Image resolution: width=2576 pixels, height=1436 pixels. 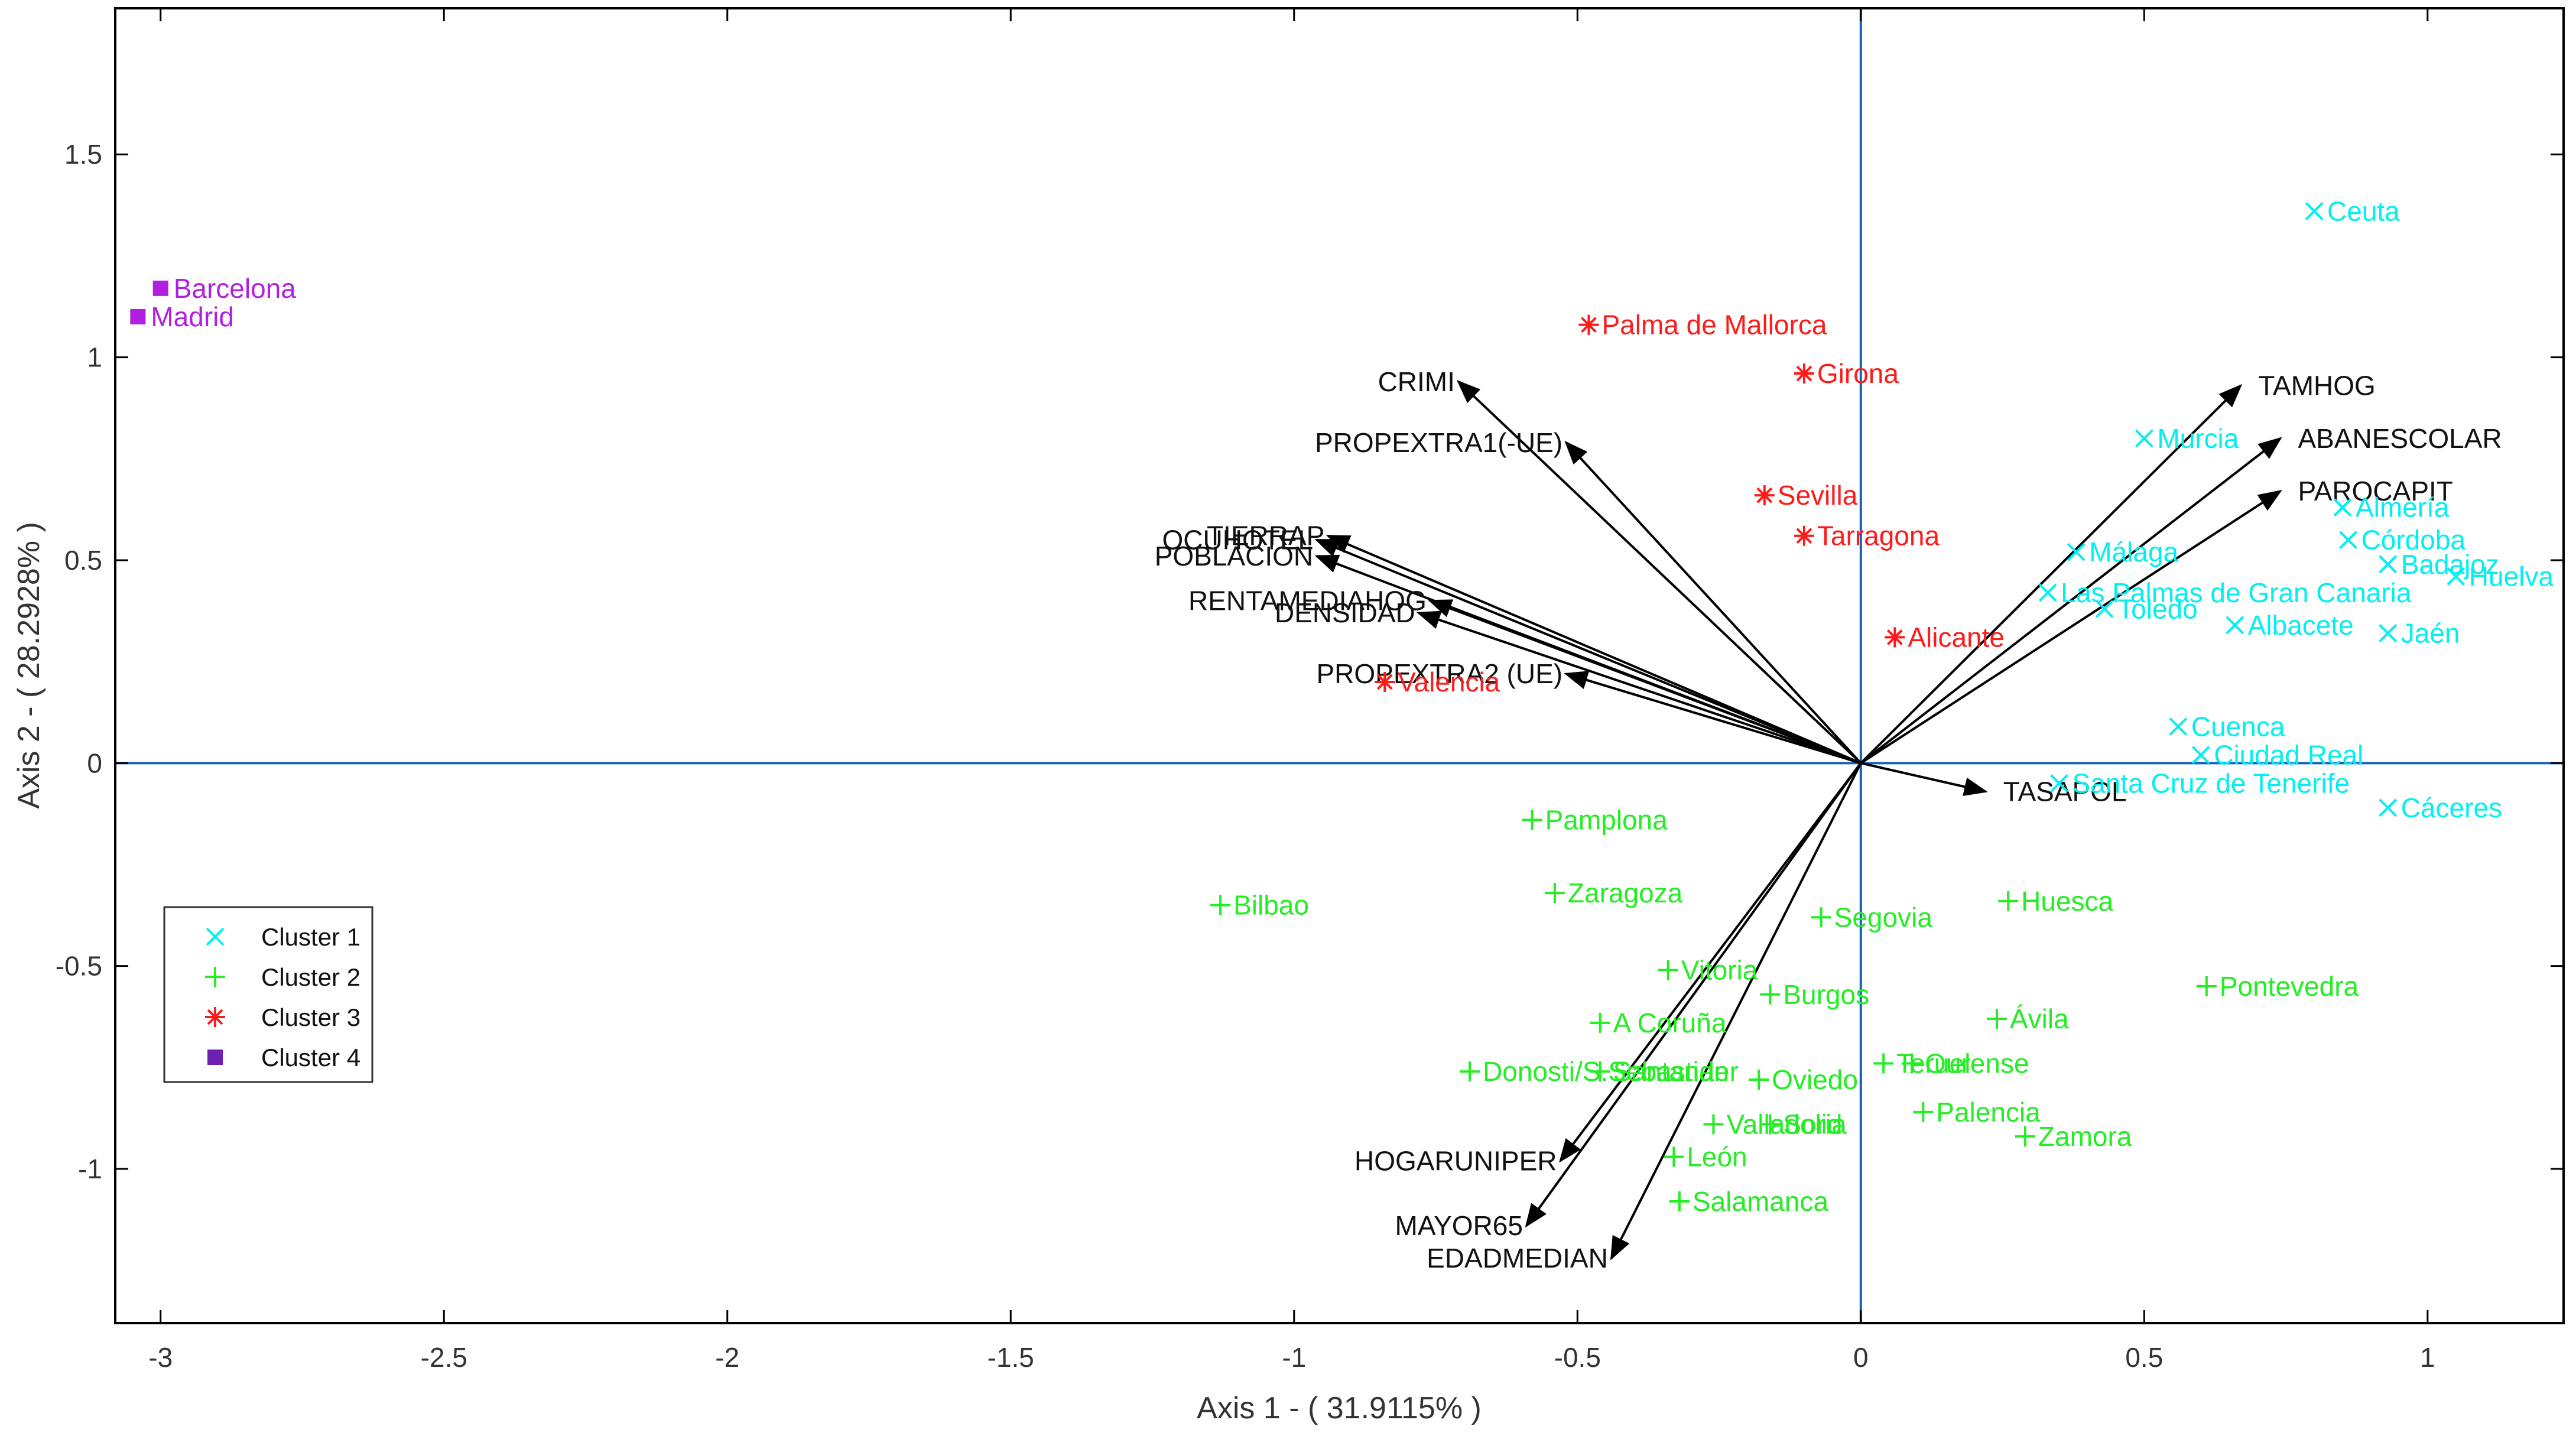 I want to click on point-pamplona, so click(x=1532, y=820).